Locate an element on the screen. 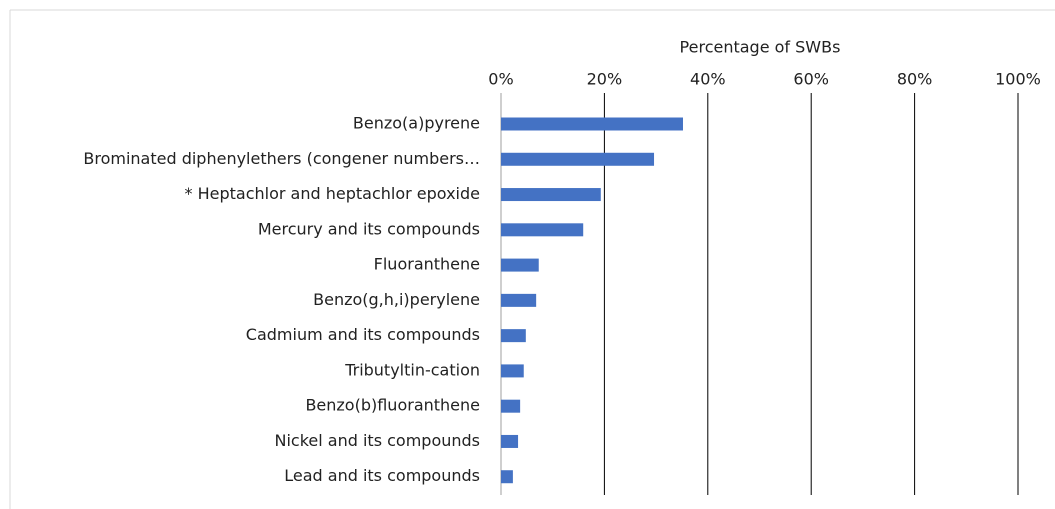 The height and width of the screenshot is (509, 1055). axis-title: Percentage of SWBs is located at coordinates (760, 47).